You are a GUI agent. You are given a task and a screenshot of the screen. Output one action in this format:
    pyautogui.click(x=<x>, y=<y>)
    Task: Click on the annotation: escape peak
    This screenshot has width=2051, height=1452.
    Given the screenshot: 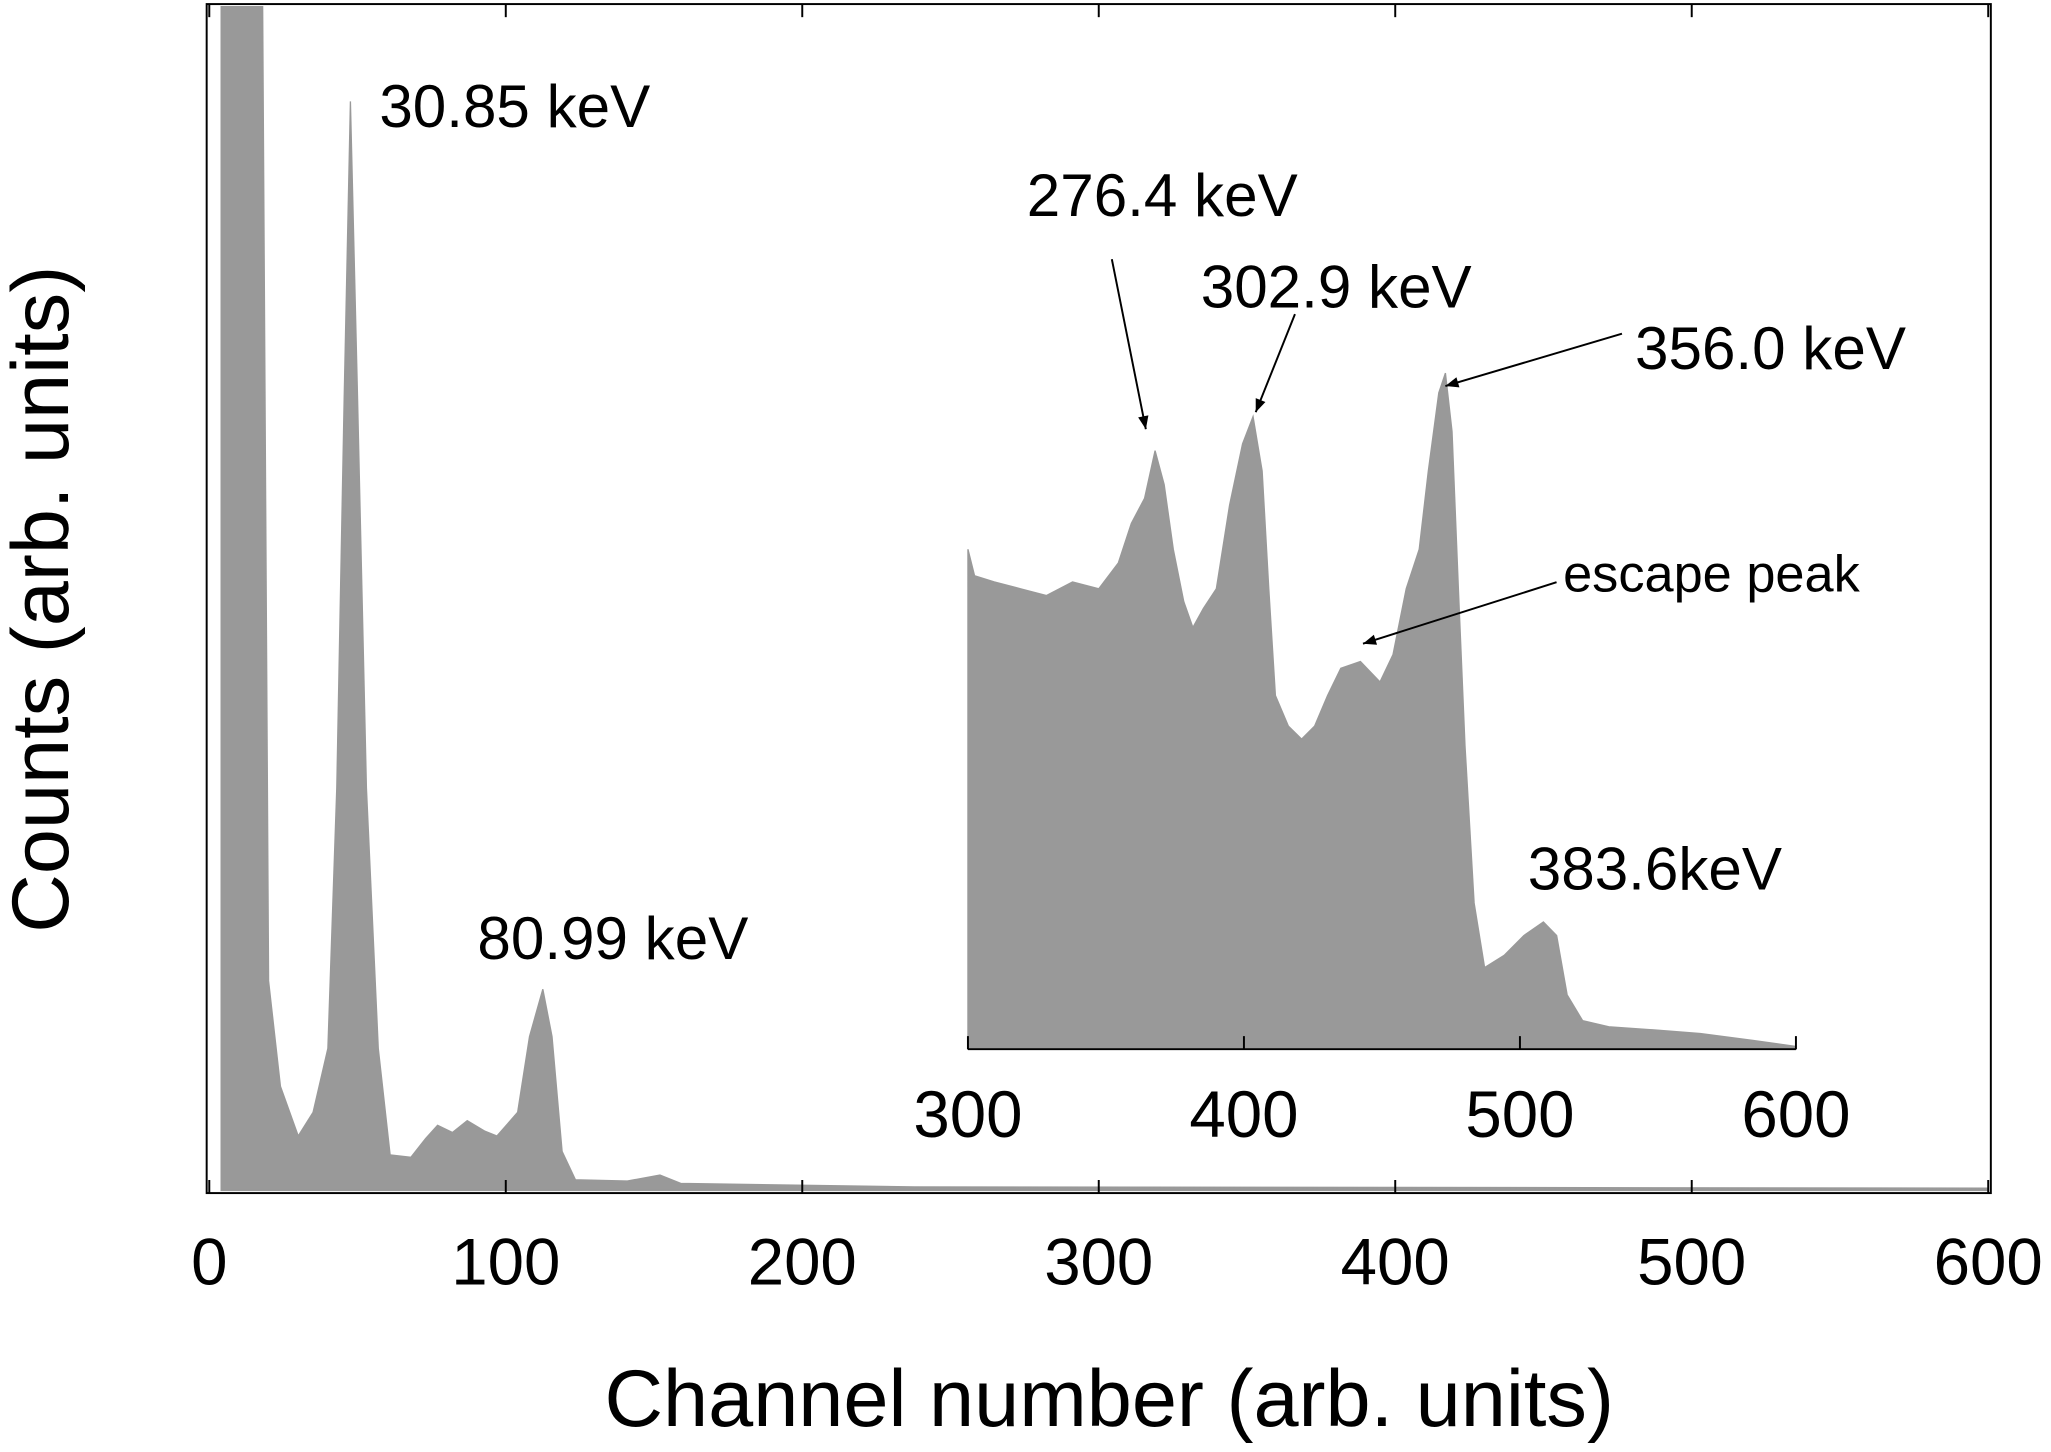 What is the action you would take?
    pyautogui.click(x=1712, y=574)
    